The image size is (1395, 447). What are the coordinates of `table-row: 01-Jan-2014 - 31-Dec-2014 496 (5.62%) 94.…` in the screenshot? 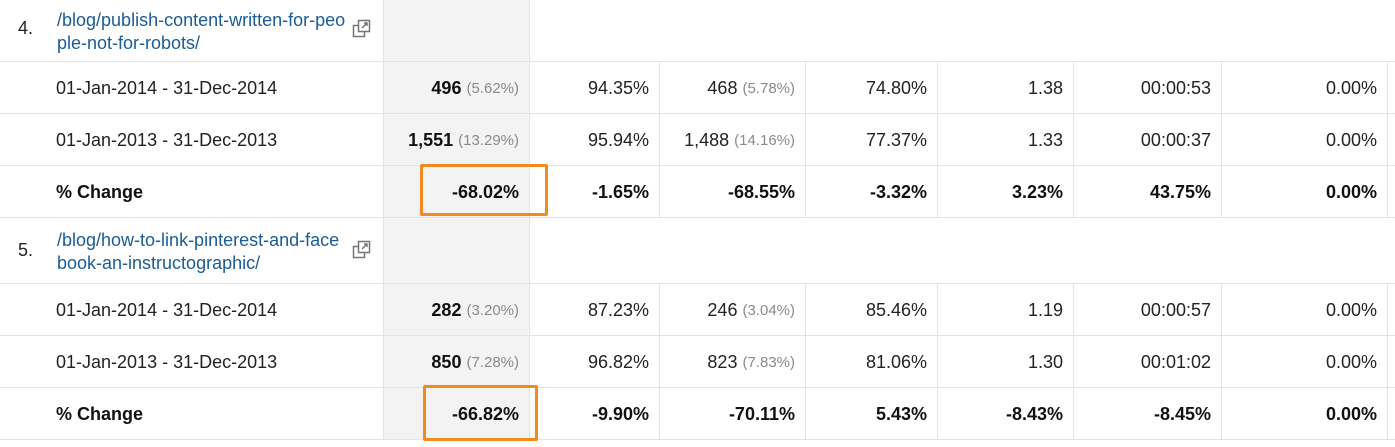 It's located at (697, 88).